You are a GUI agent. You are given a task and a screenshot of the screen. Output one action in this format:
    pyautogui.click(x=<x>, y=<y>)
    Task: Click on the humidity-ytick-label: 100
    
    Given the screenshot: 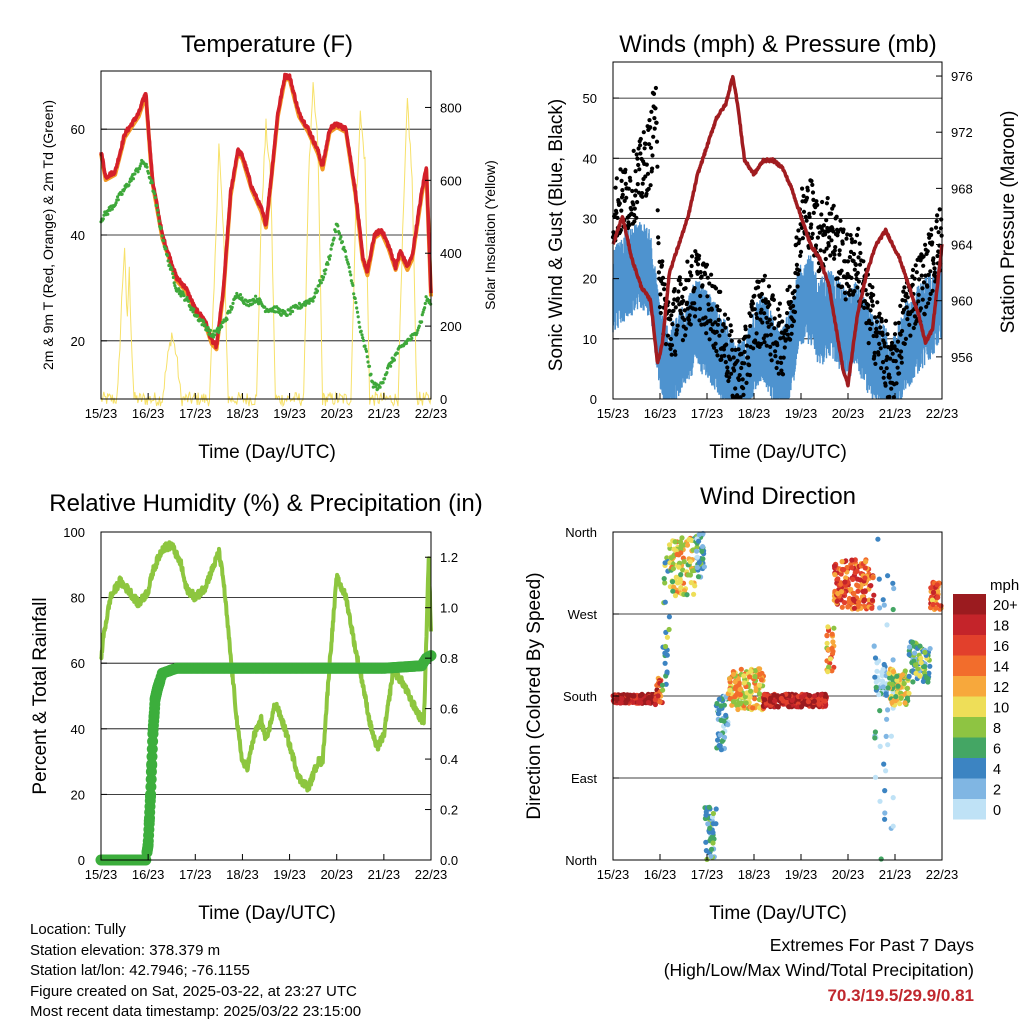 What is the action you would take?
    pyautogui.click(x=74, y=532)
    